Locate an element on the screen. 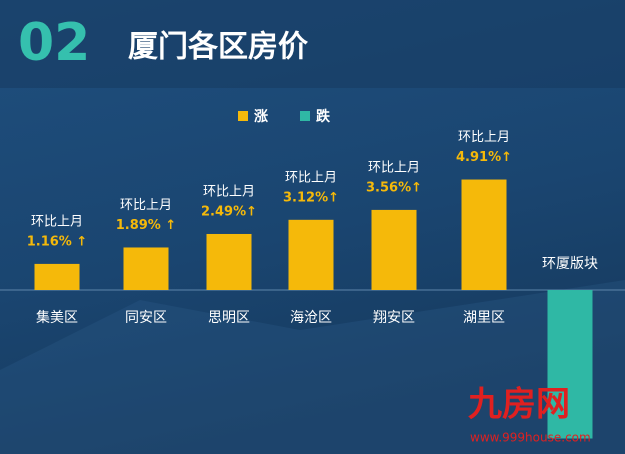  category-label: 同安区 is located at coordinates (146, 318).